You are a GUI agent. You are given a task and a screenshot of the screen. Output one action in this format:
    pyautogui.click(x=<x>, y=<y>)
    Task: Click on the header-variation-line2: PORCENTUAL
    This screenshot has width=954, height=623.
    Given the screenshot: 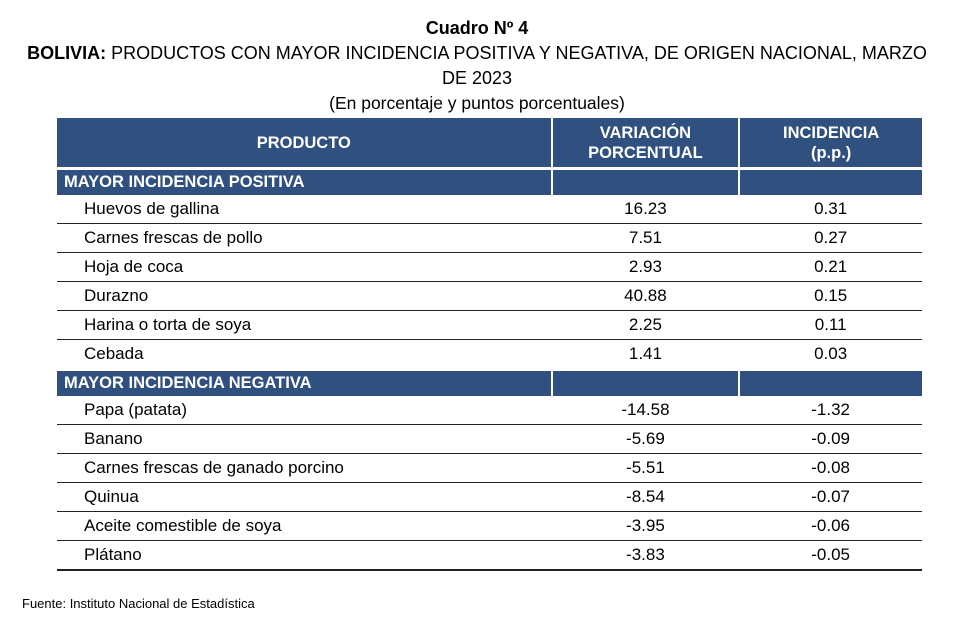 What is the action you would take?
    pyautogui.click(x=645, y=152)
    